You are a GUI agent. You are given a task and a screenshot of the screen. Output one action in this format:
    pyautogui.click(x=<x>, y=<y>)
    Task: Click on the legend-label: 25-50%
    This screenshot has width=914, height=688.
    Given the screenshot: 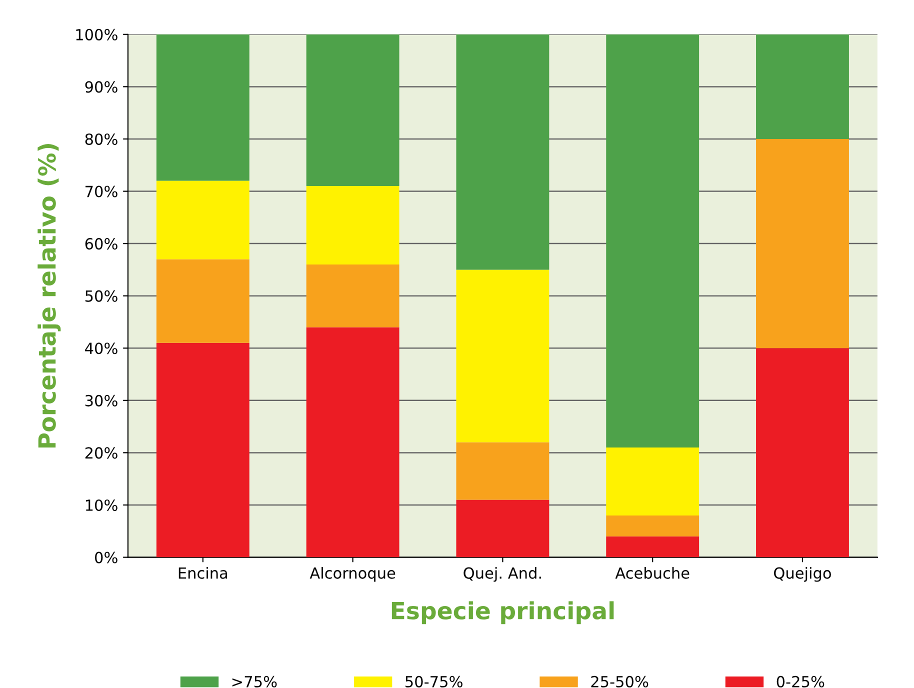 What is the action you would take?
    pyautogui.click(x=619, y=682)
    